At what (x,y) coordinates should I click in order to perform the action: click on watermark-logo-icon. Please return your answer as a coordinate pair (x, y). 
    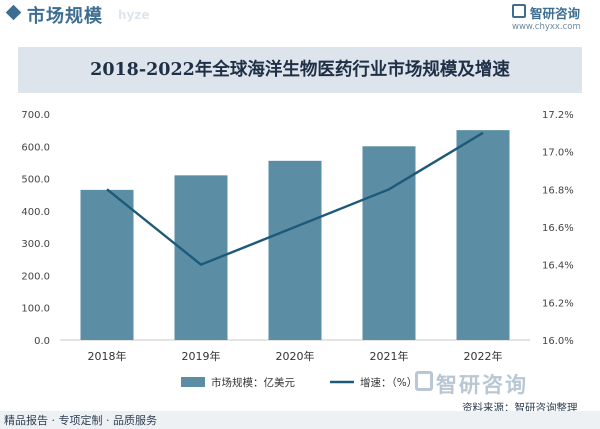
    Looking at the image, I should click on (424, 381).